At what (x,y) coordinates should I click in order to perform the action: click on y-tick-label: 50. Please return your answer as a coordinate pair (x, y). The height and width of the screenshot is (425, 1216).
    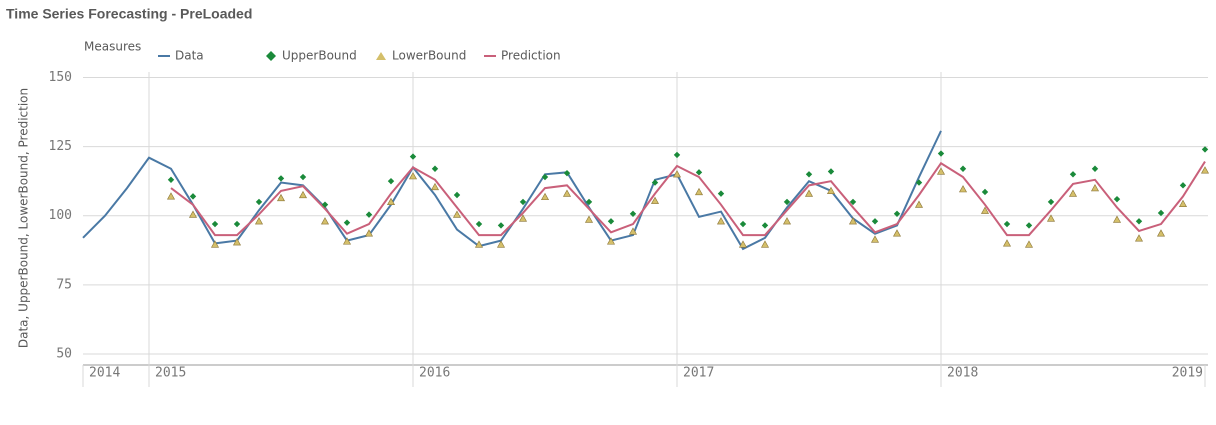
    Looking at the image, I should click on (64, 353).